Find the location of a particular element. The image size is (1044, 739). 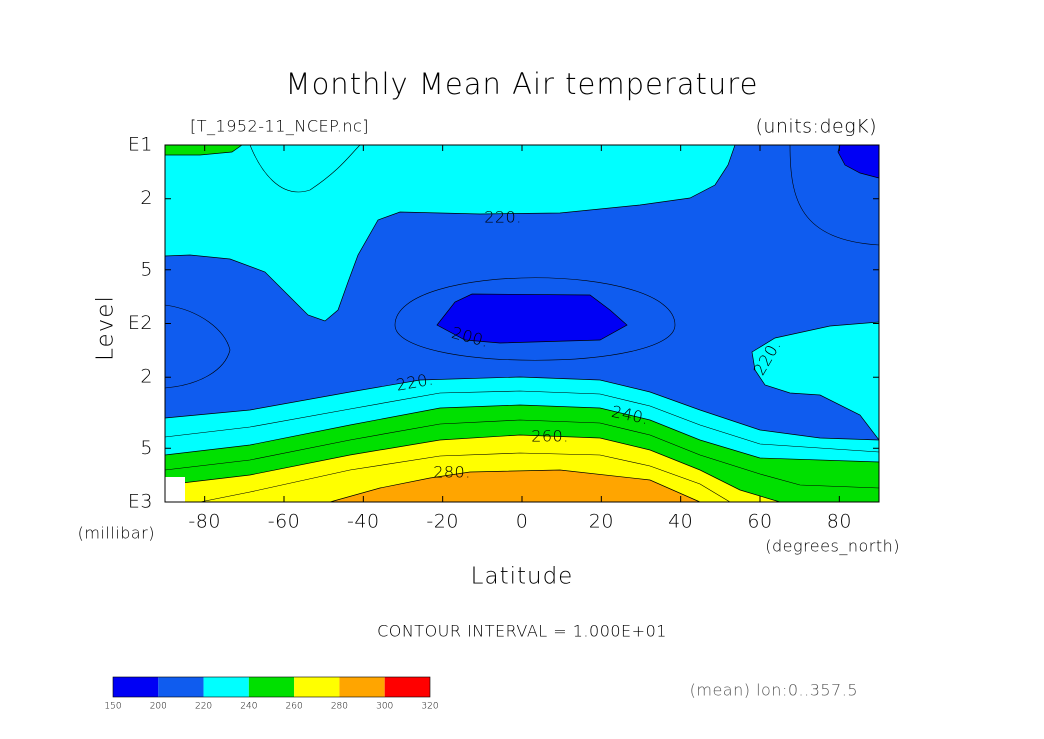

x-tick-label: 0 is located at coordinates (522, 522).